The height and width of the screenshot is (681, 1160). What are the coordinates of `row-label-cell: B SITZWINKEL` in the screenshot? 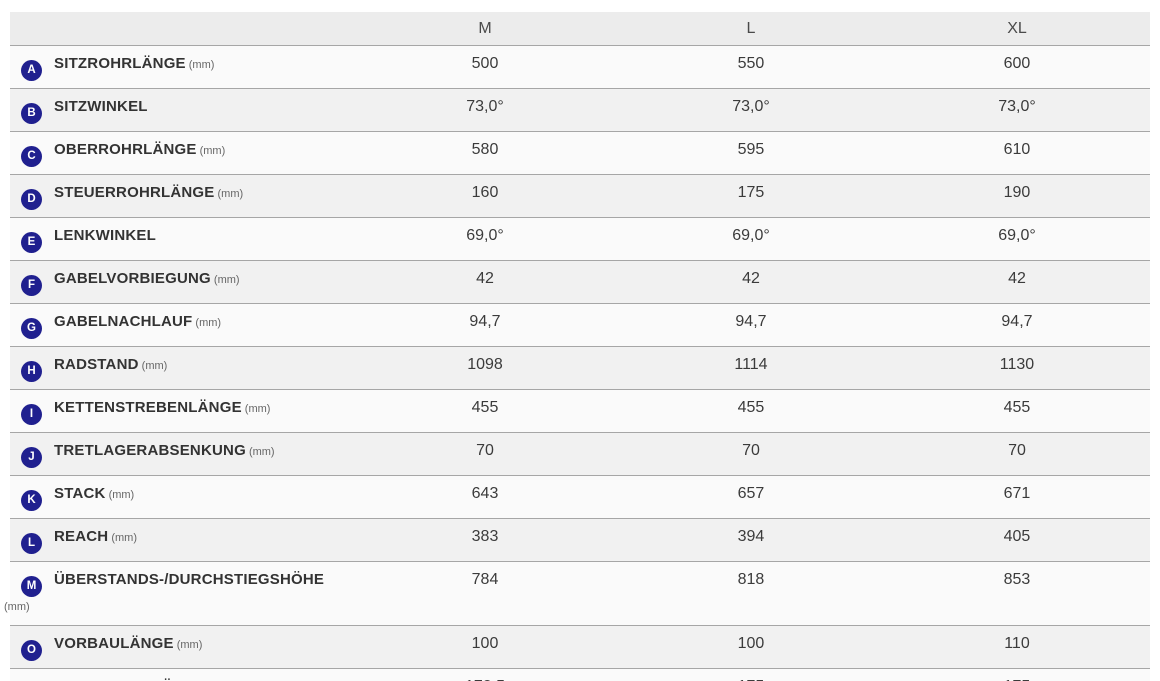 It's located at (181, 110).